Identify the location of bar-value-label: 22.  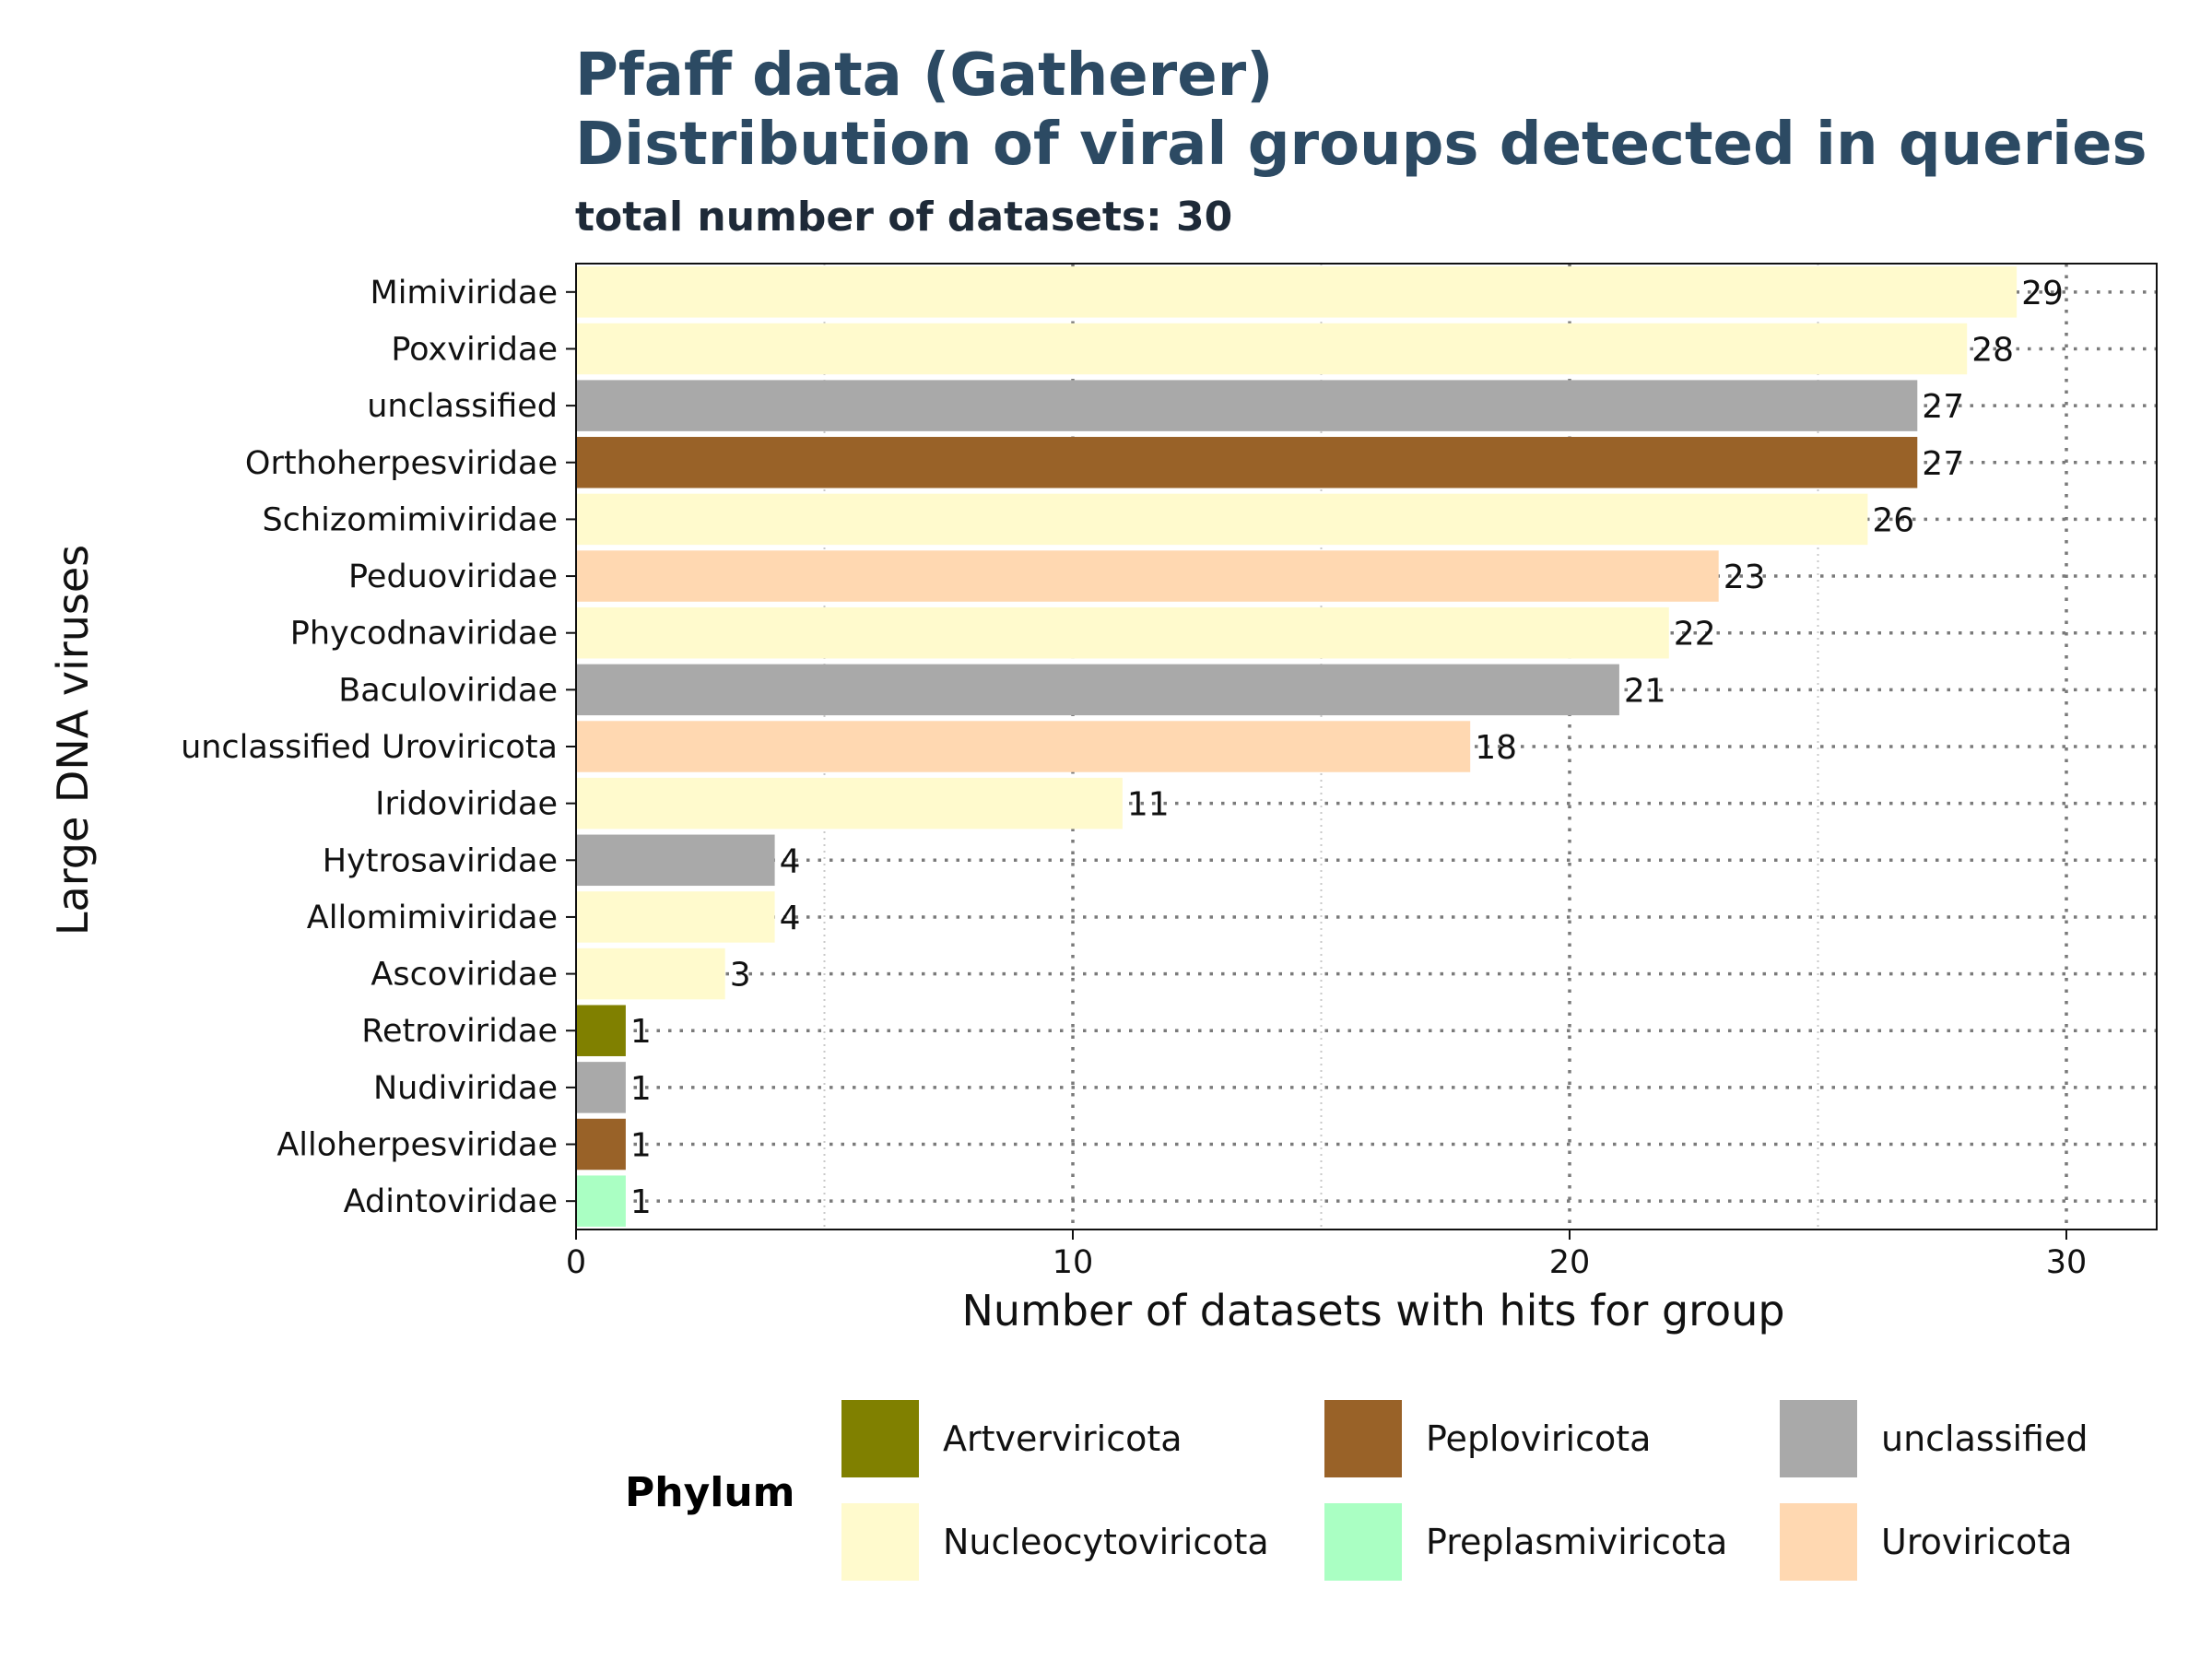
(1695, 634).